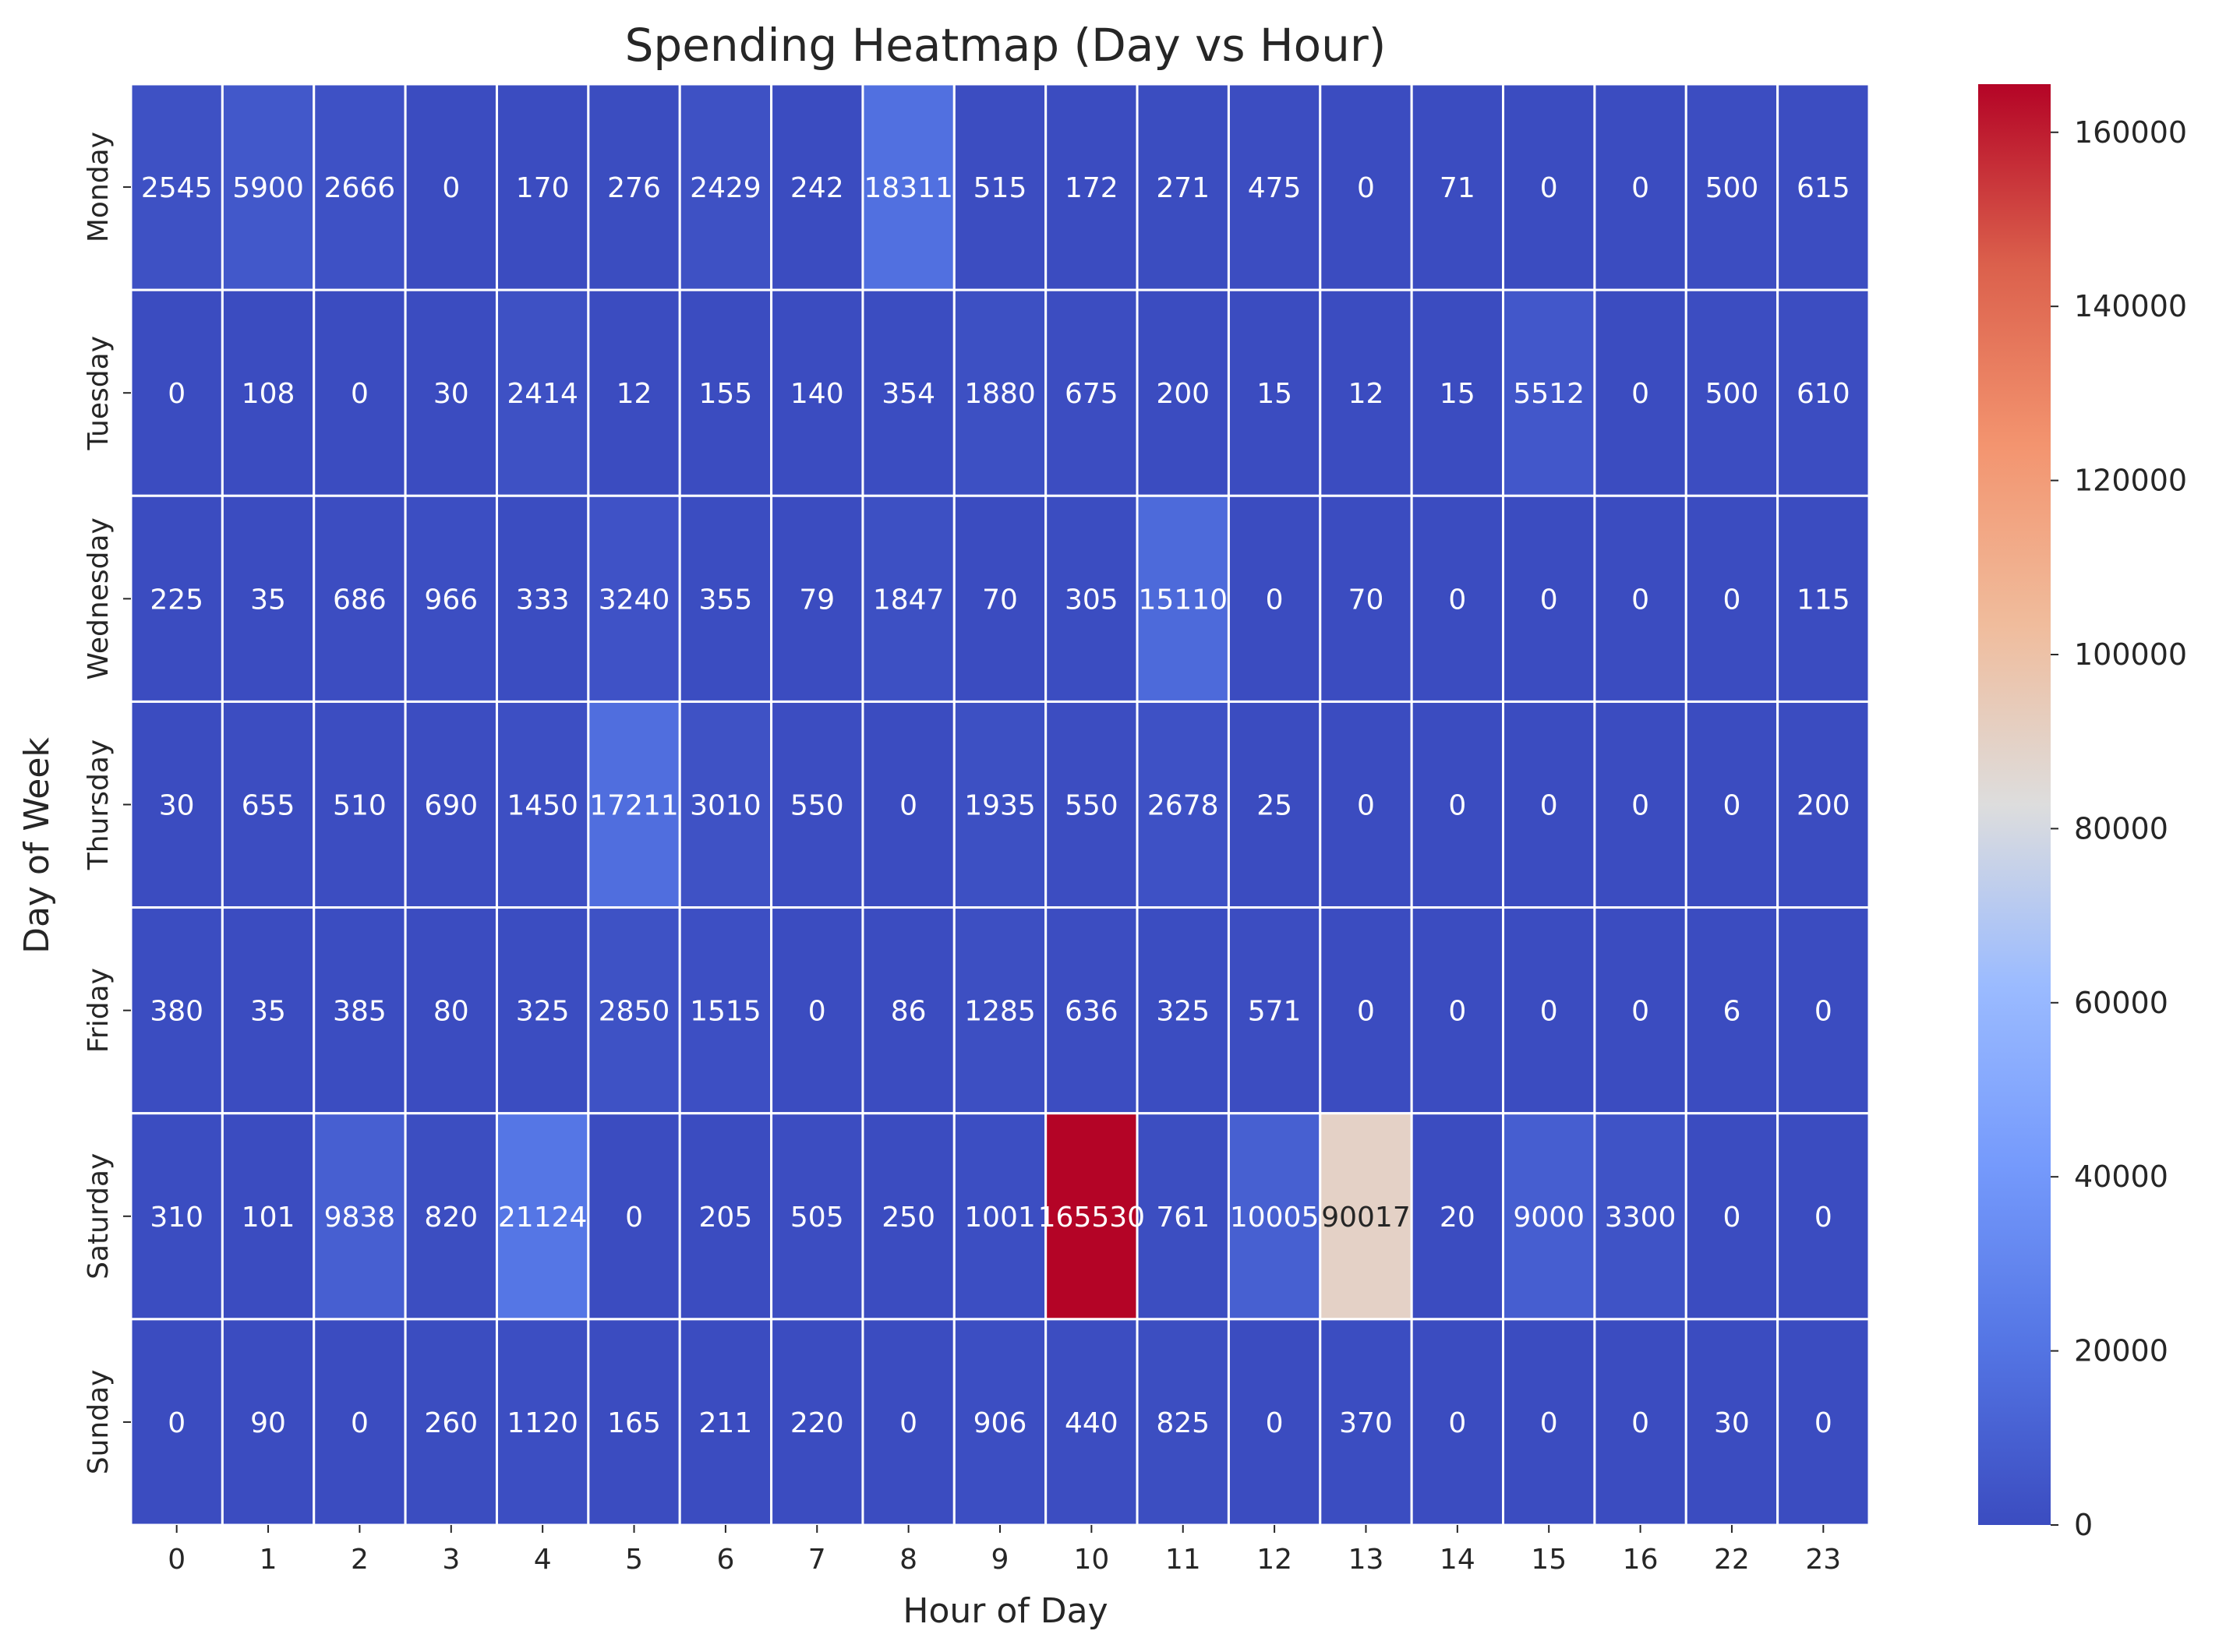 This screenshot has height=1652, width=2219. What do you see at coordinates (2121, 1351) in the screenshot?
I see `colorbar-tick-label: 20000` at bounding box center [2121, 1351].